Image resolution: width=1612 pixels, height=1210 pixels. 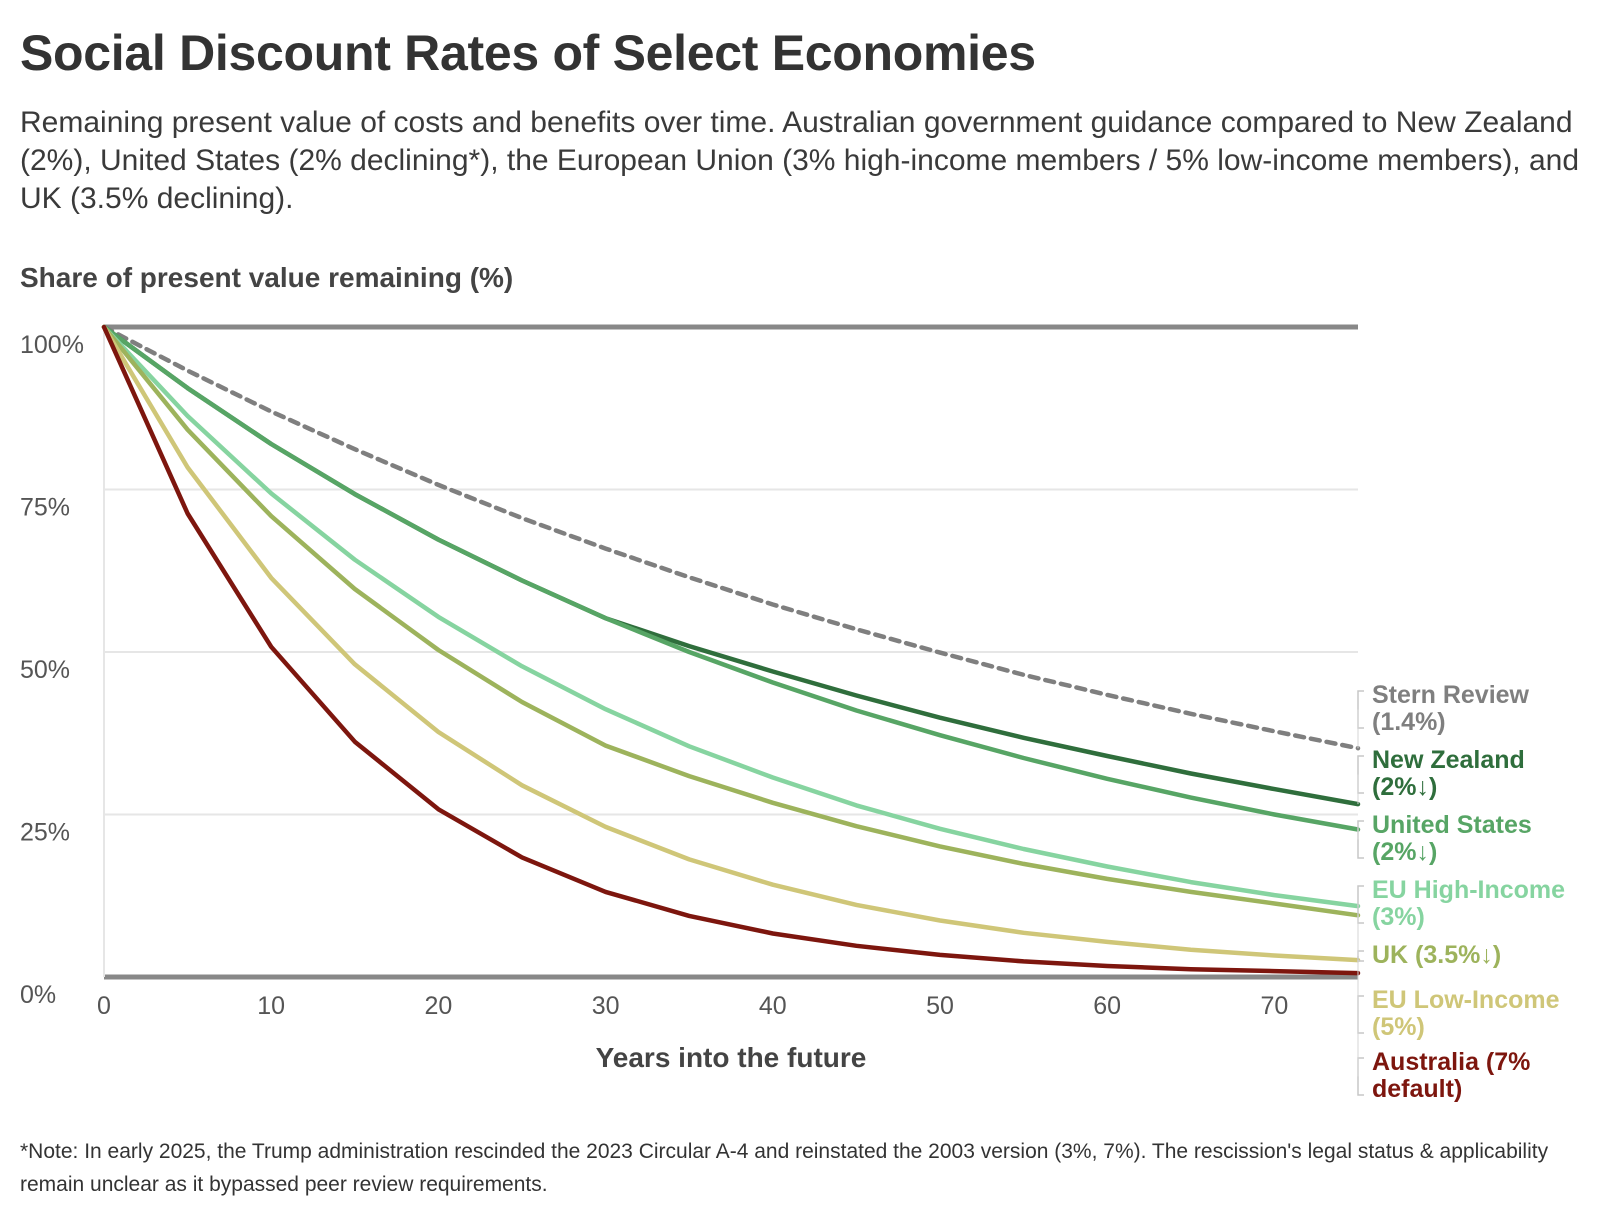 I want to click on x-tick-label: 70, so click(x=1274, y=1006).